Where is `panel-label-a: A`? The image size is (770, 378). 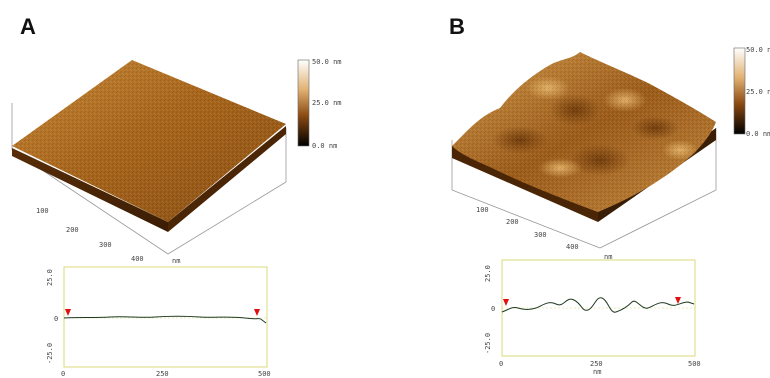
panel-label-a: A is located at coordinates (28, 26).